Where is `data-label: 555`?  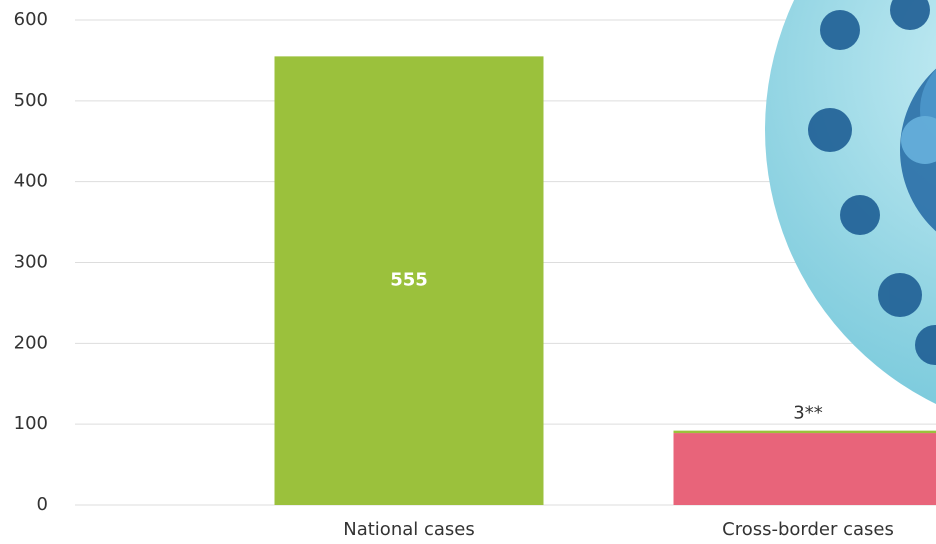 data-label: 555 is located at coordinates (409, 280).